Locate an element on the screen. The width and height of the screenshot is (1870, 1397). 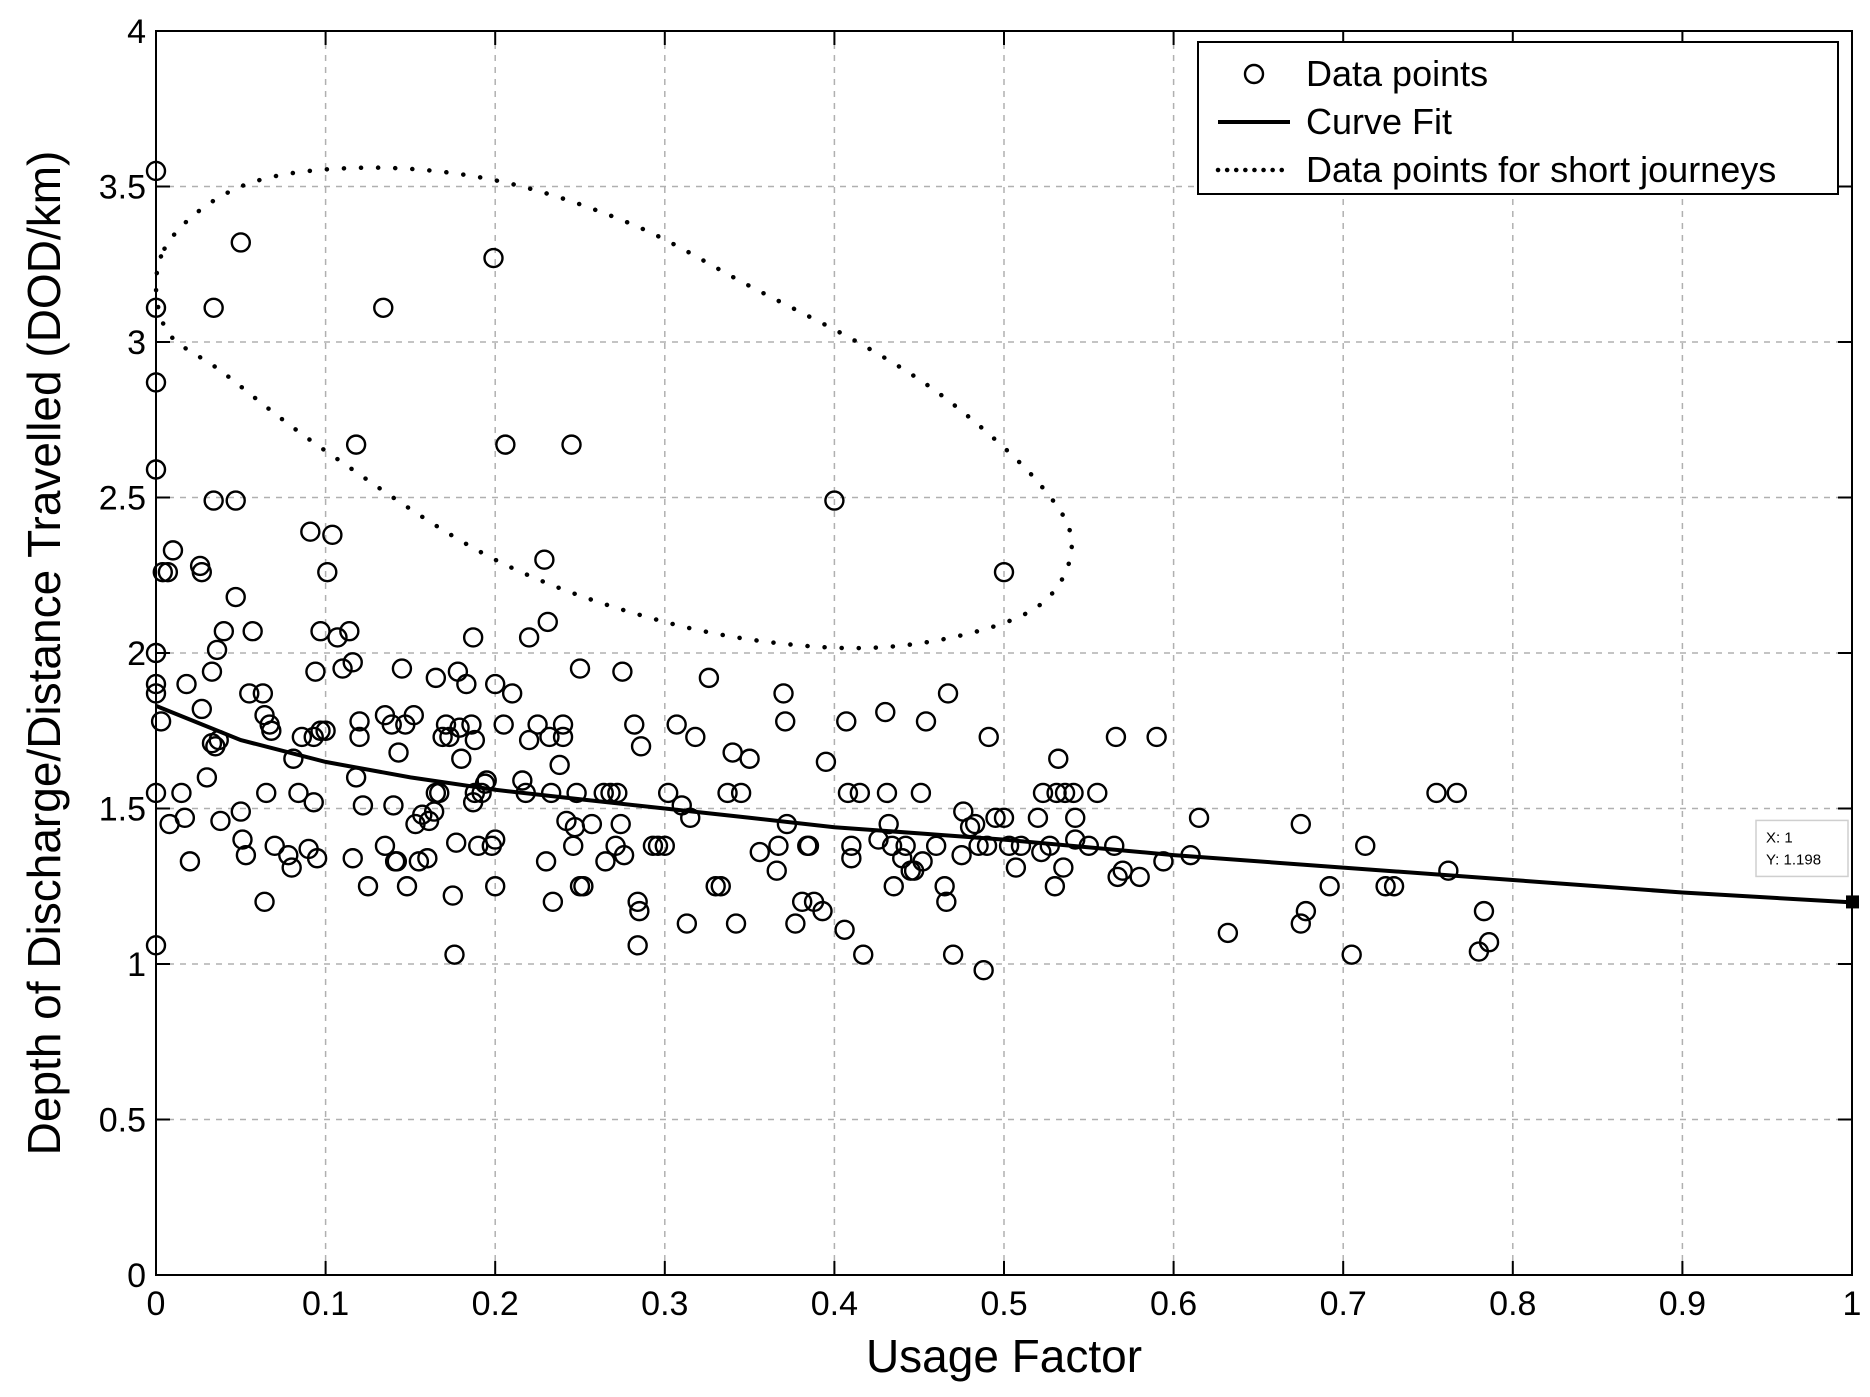
y-tick-label: 2.5 is located at coordinates (122, 499).